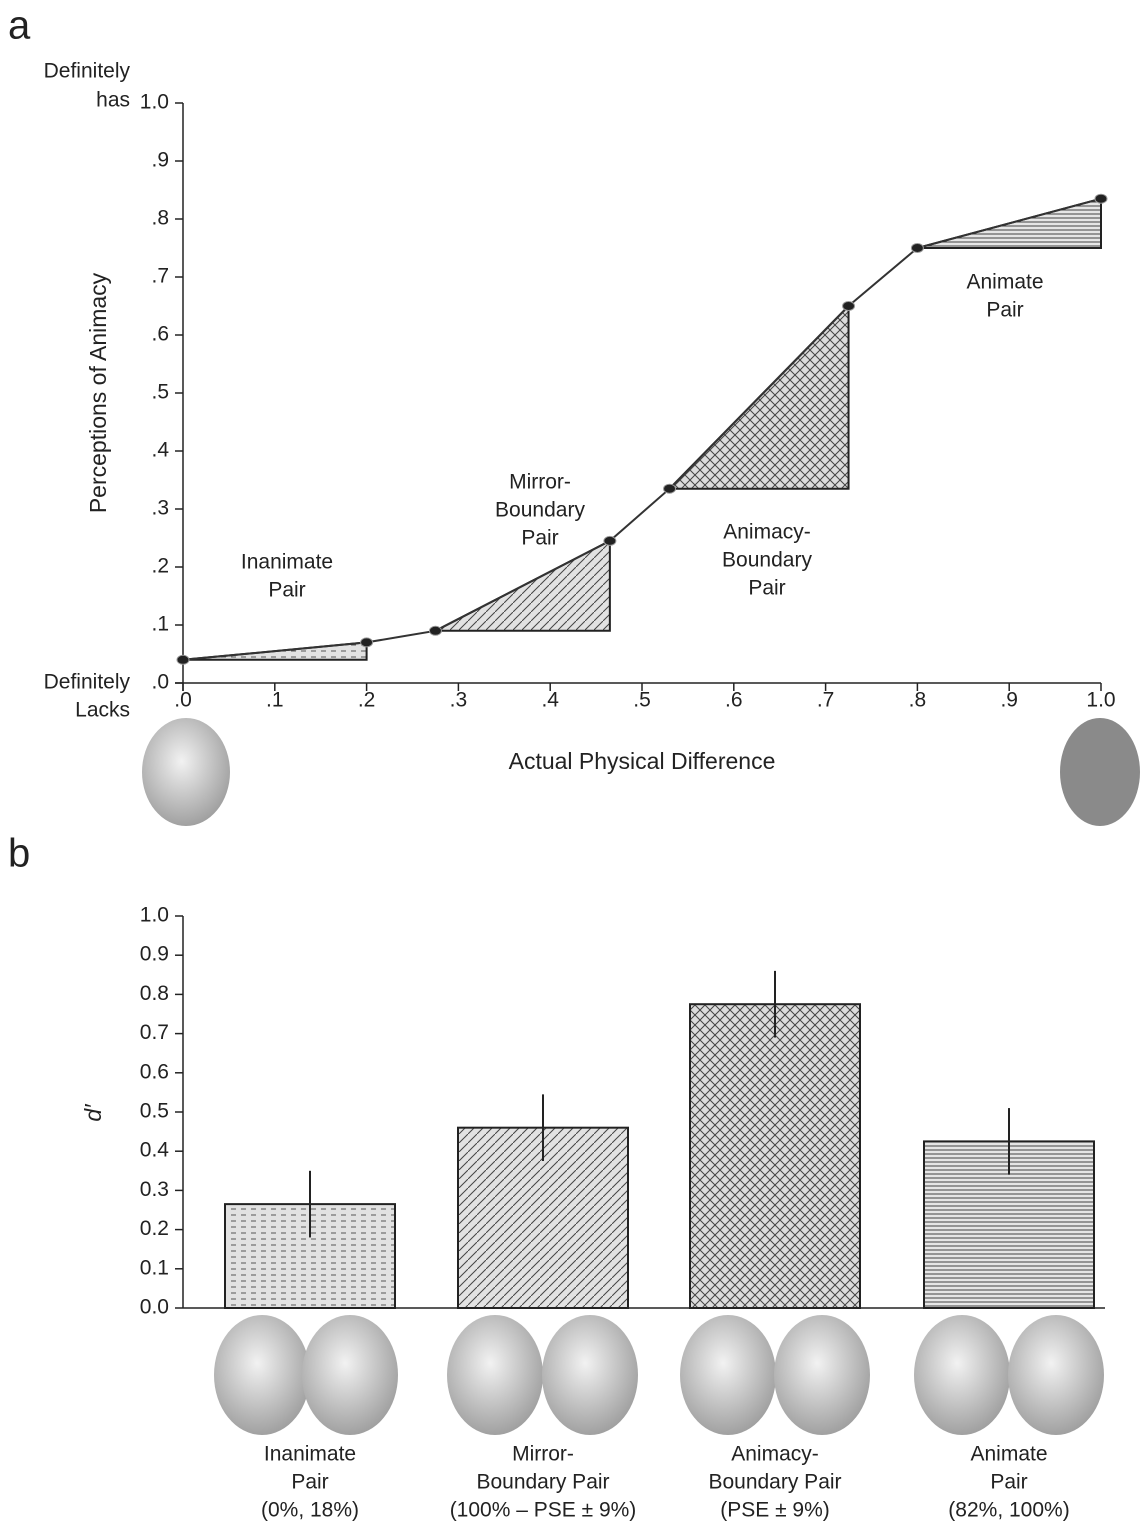 This screenshot has width=1140, height=1528. I want to click on x-tick-label: Mirror-, so click(543, 1454).